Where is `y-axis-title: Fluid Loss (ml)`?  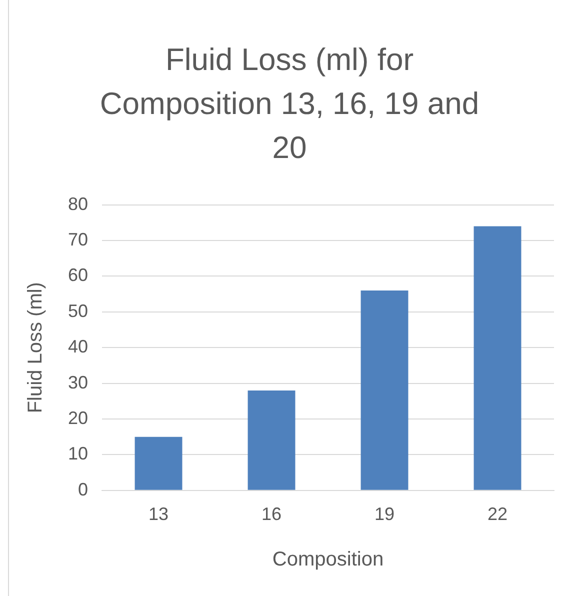
y-axis-title: Fluid Loss (ml) is located at coordinates (35, 348).